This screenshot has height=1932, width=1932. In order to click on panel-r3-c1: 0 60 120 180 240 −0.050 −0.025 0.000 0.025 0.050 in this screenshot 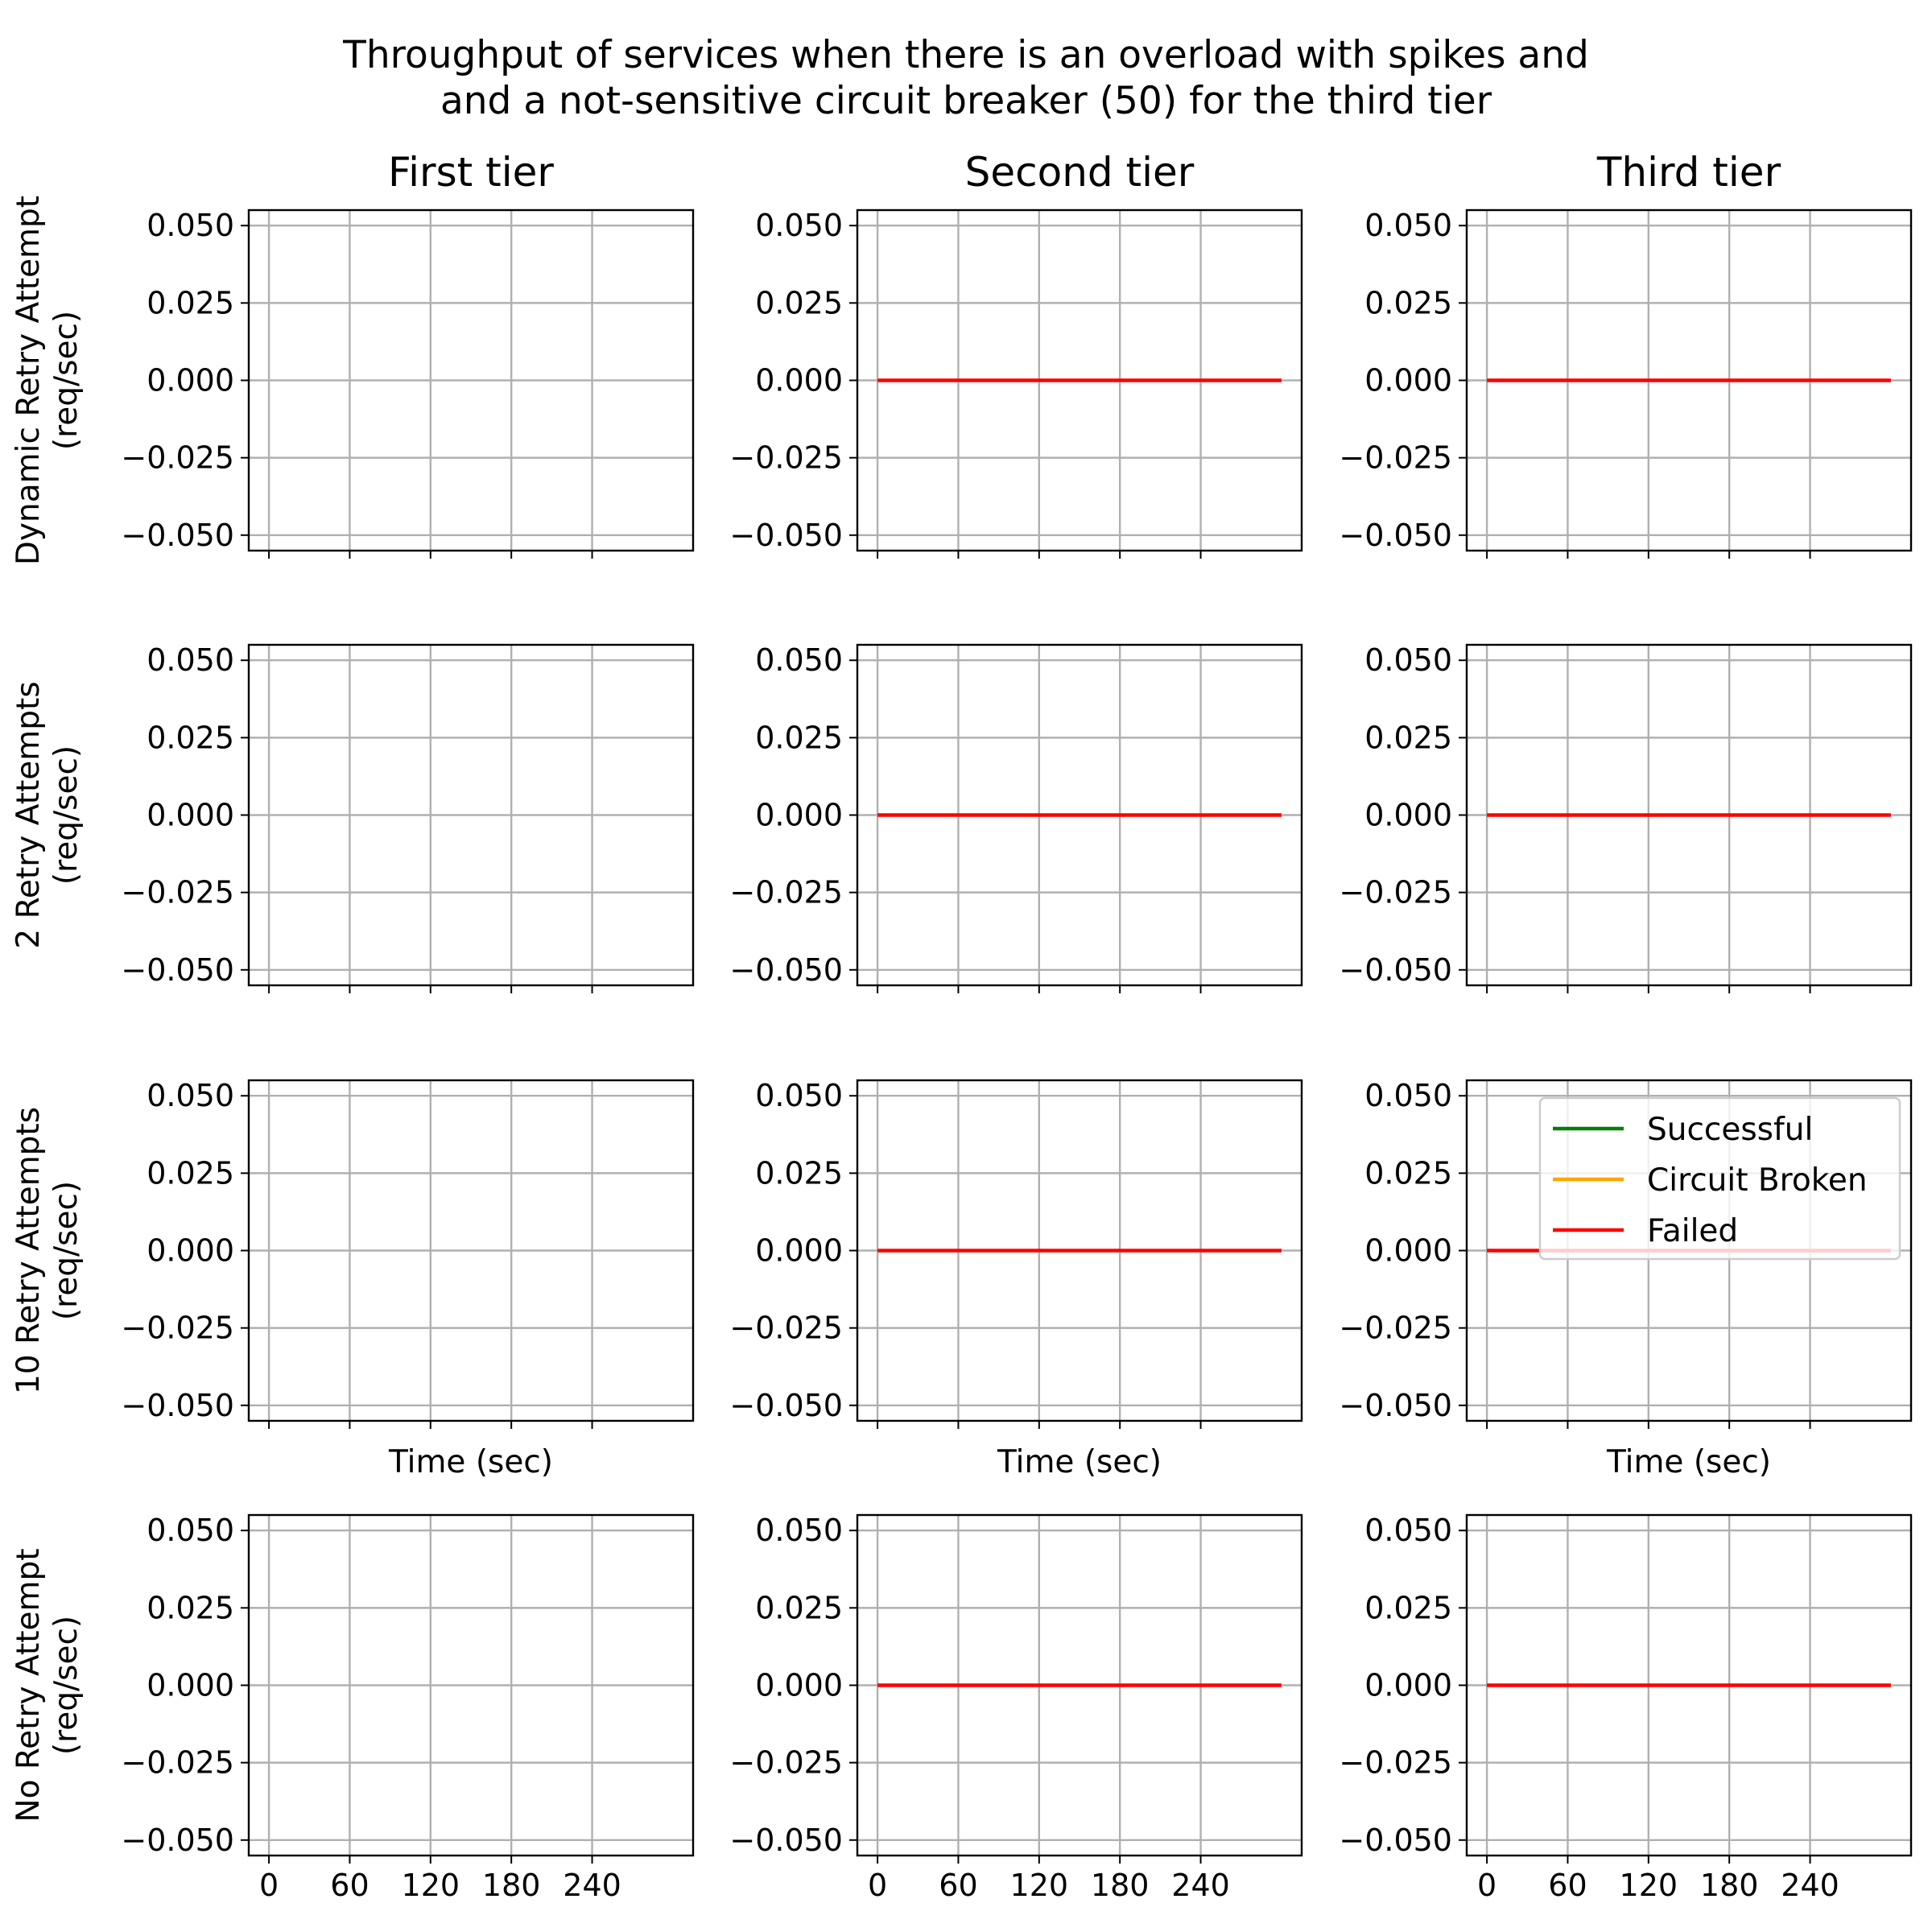, I will do `click(1016, 1708)`.